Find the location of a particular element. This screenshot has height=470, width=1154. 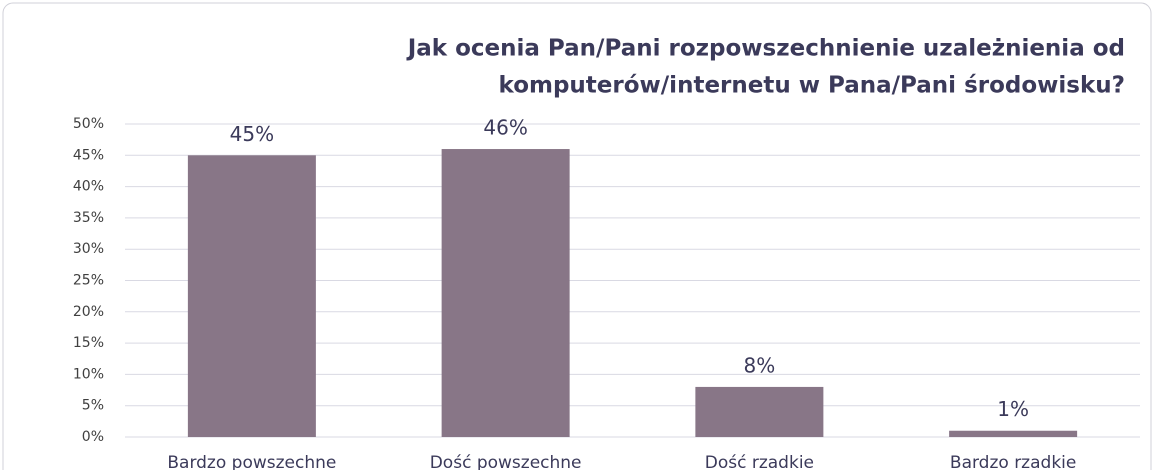

y-tick-label: 5% is located at coordinates (93, 406).